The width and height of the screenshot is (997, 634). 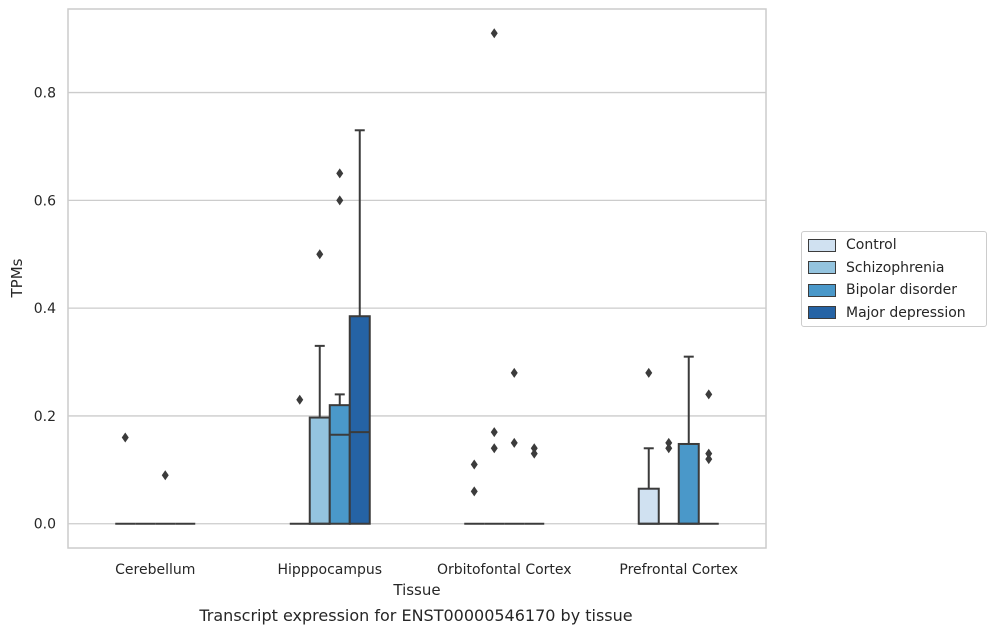 What do you see at coordinates (504, 570) in the screenshot?
I see `x-tick-label: Orbitofontal Cortex` at bounding box center [504, 570].